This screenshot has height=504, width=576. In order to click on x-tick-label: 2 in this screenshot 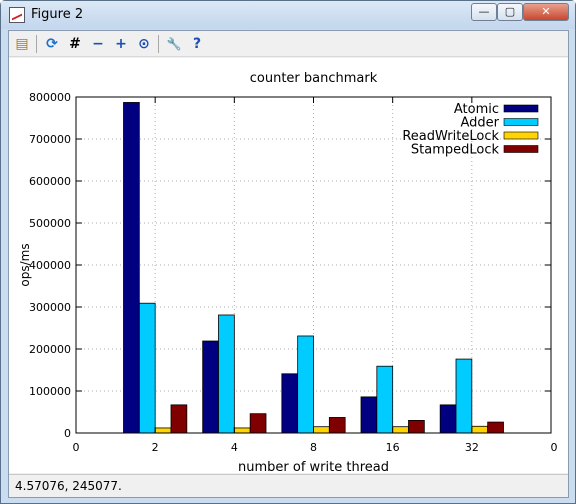, I will do `click(155, 447)`.